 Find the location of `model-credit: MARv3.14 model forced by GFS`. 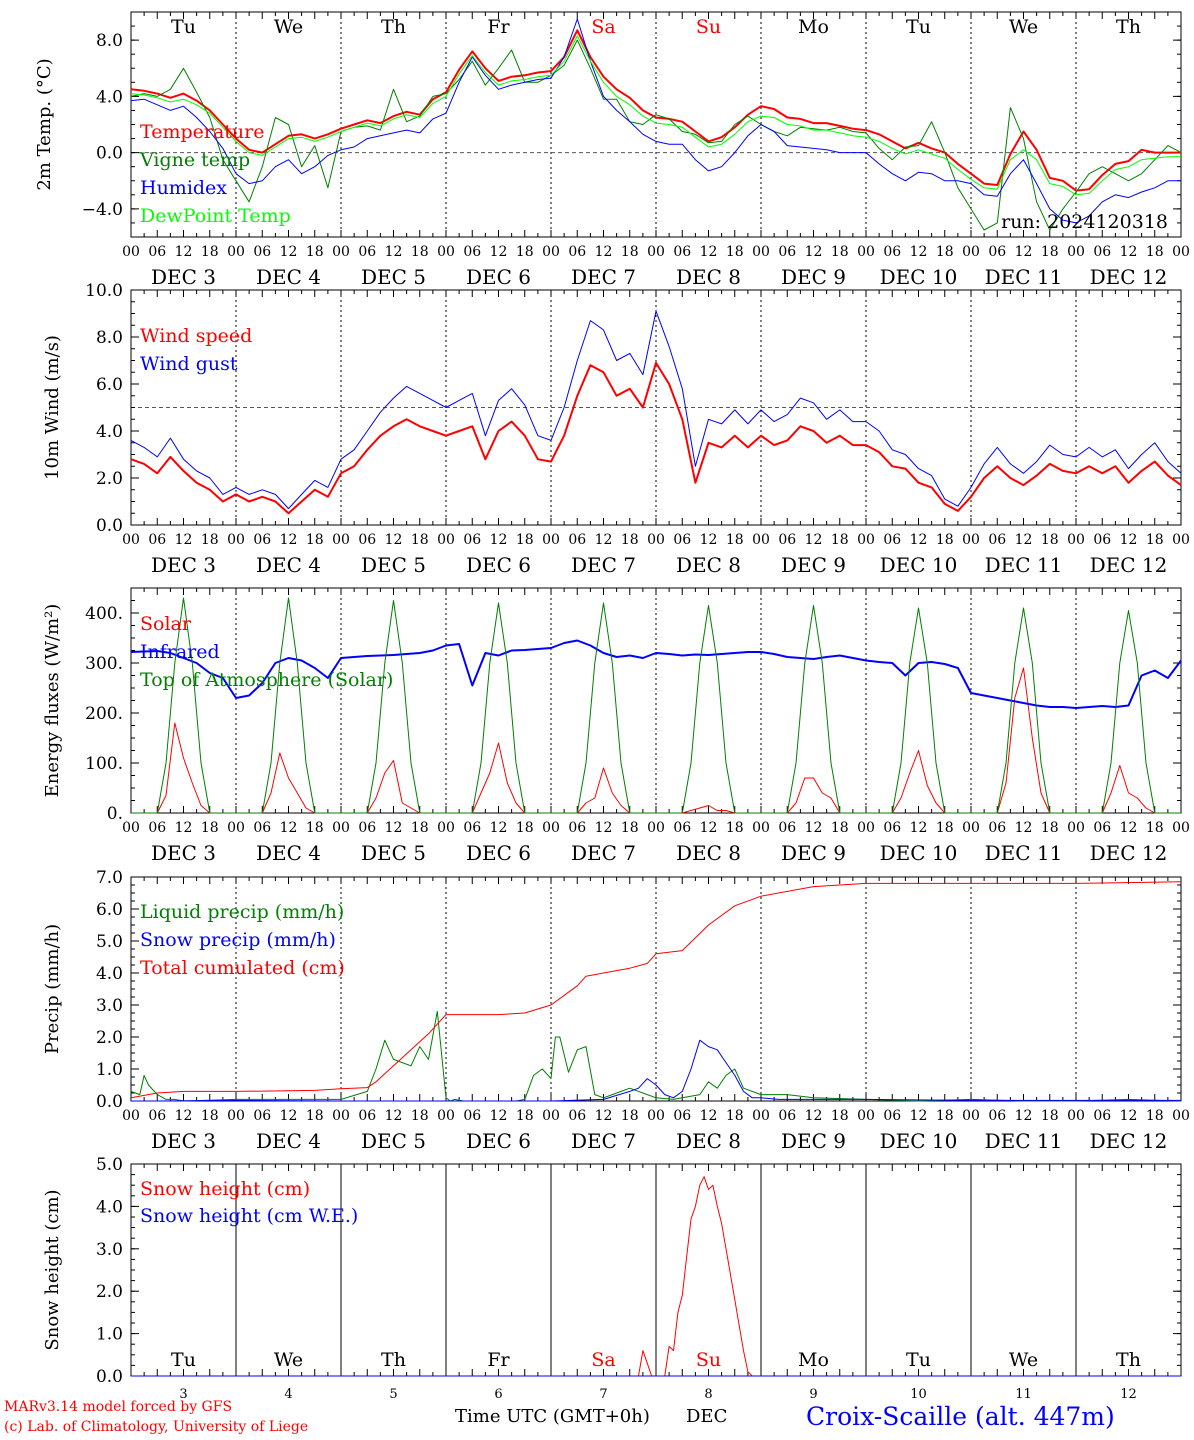

model-credit: MARv3.14 model forced by GFS is located at coordinates (118, 1407).